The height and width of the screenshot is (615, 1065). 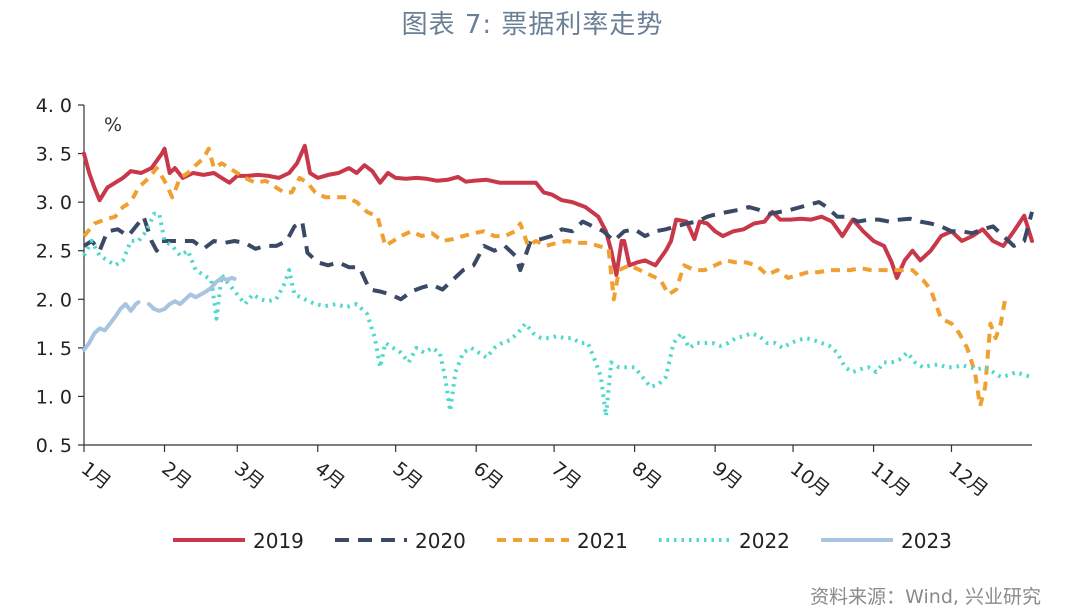 I want to click on legend-label-2021: 2021, so click(x=602, y=541).